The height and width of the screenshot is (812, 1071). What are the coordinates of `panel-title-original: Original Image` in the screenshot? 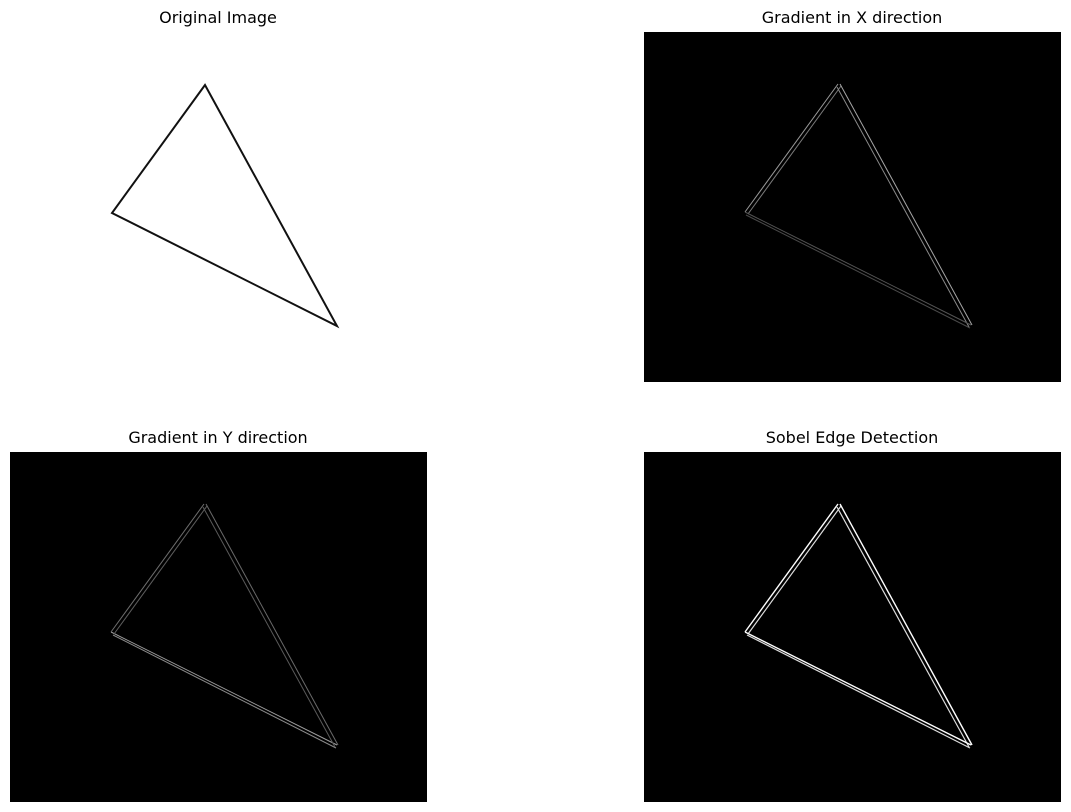 It's located at (218, 17).